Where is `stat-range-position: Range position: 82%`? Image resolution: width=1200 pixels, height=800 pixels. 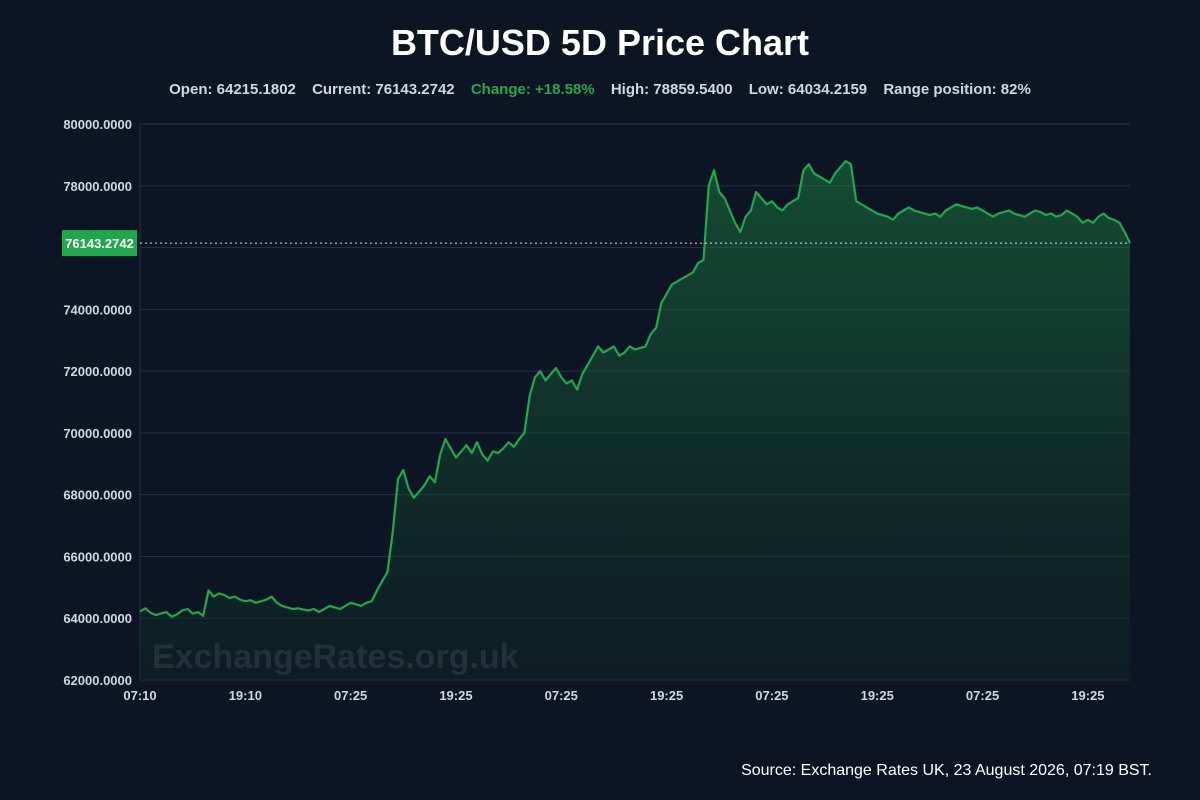
stat-range-position: Range position: 82% is located at coordinates (957, 89).